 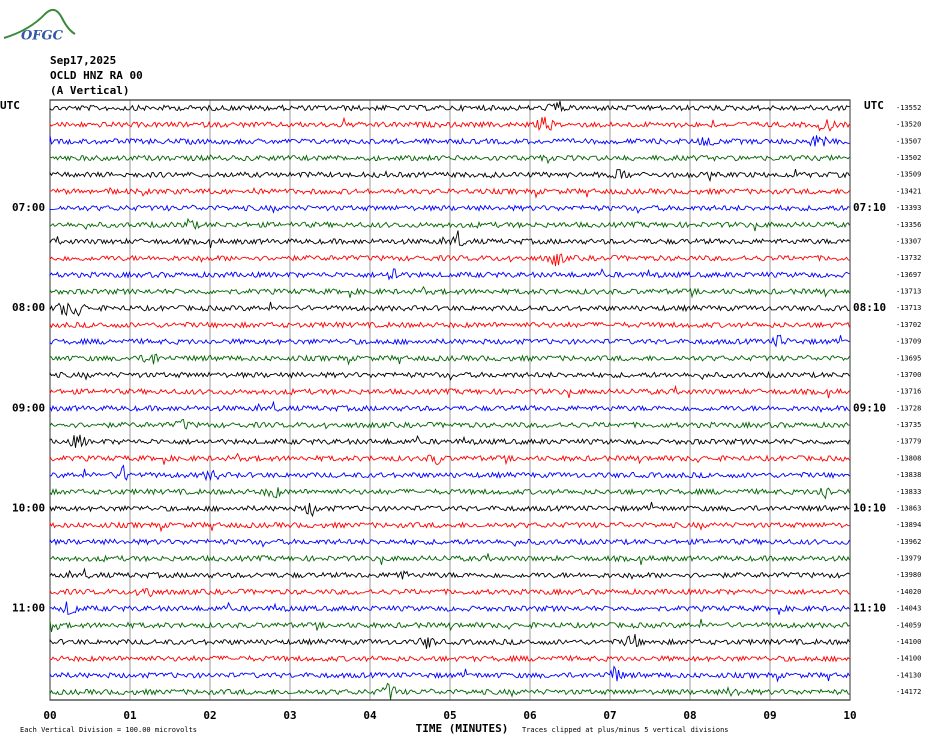 I want to click on trace-offset: -13502, so click(x=908, y=158).